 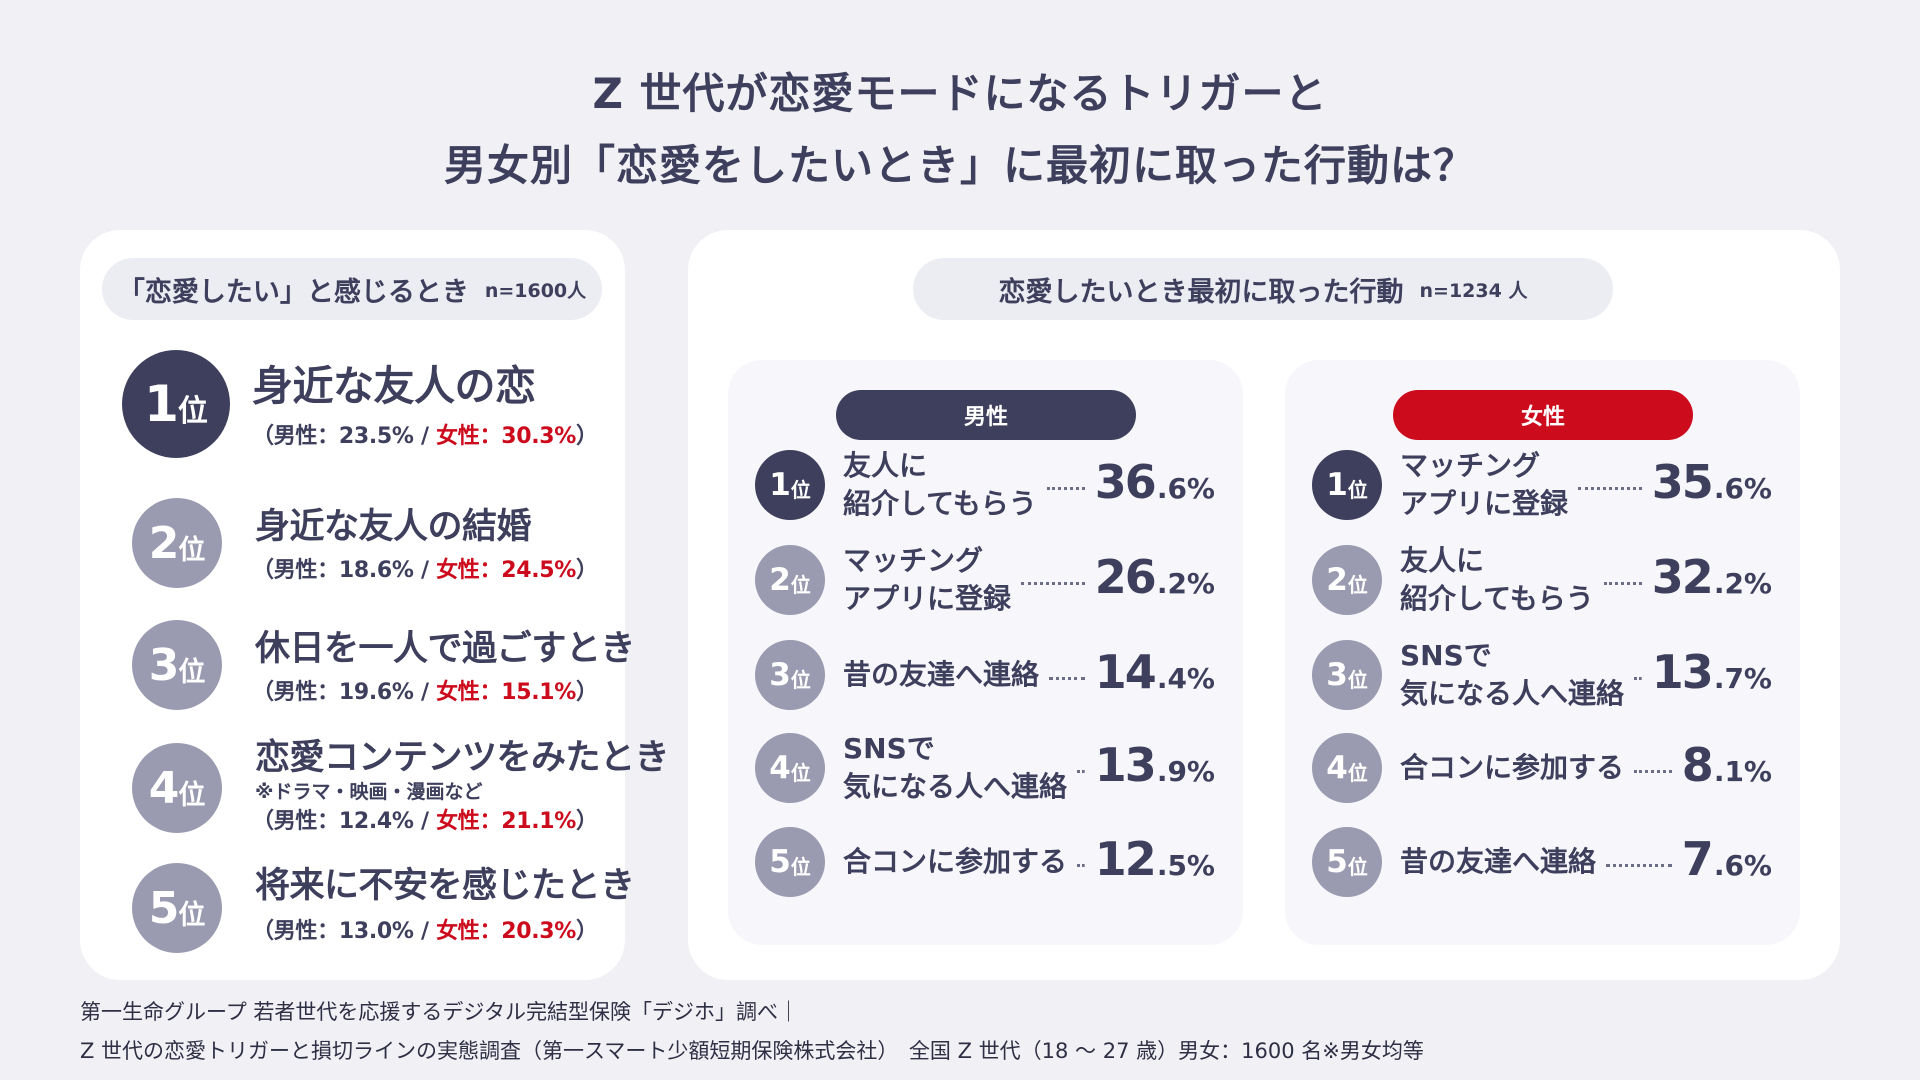 What do you see at coordinates (425, 931) in the screenshot?
I see `trigger-stats: （男性：13.0% / 女性：20.3%）` at bounding box center [425, 931].